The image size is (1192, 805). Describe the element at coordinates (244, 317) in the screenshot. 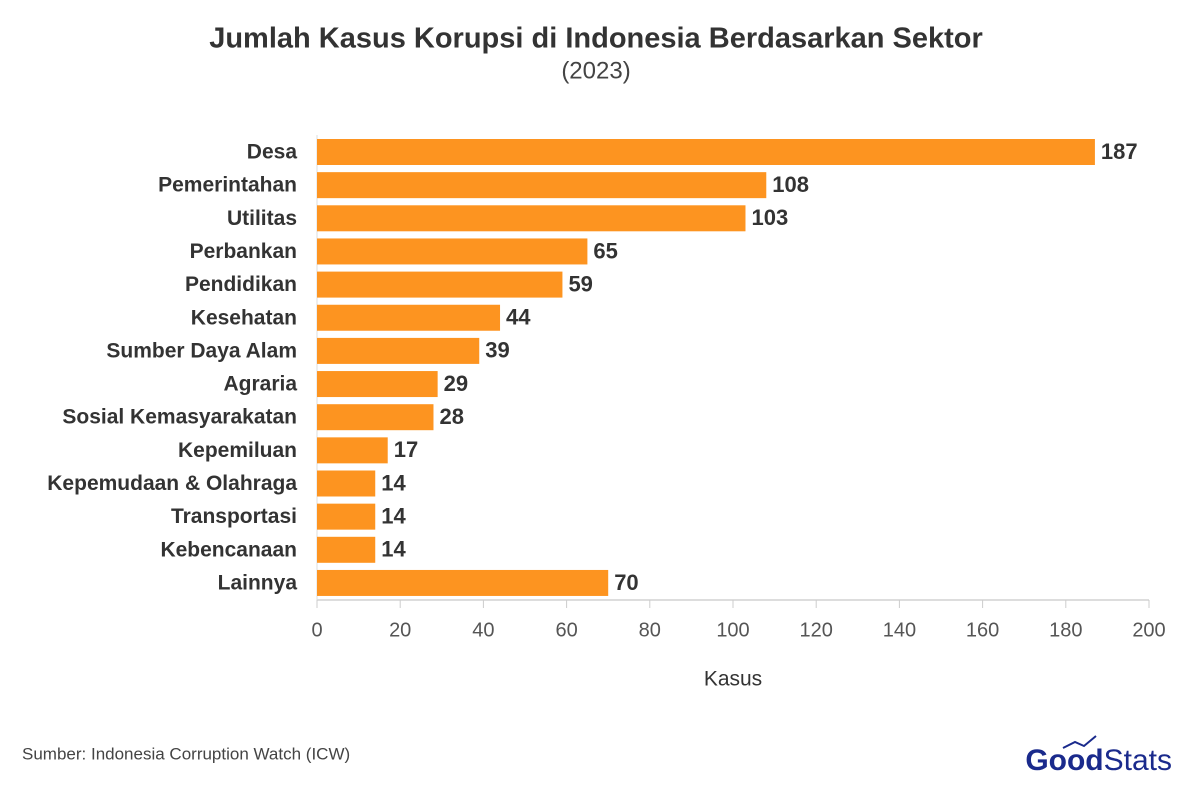

I see `y-tick-label: Kesehatan` at that location.